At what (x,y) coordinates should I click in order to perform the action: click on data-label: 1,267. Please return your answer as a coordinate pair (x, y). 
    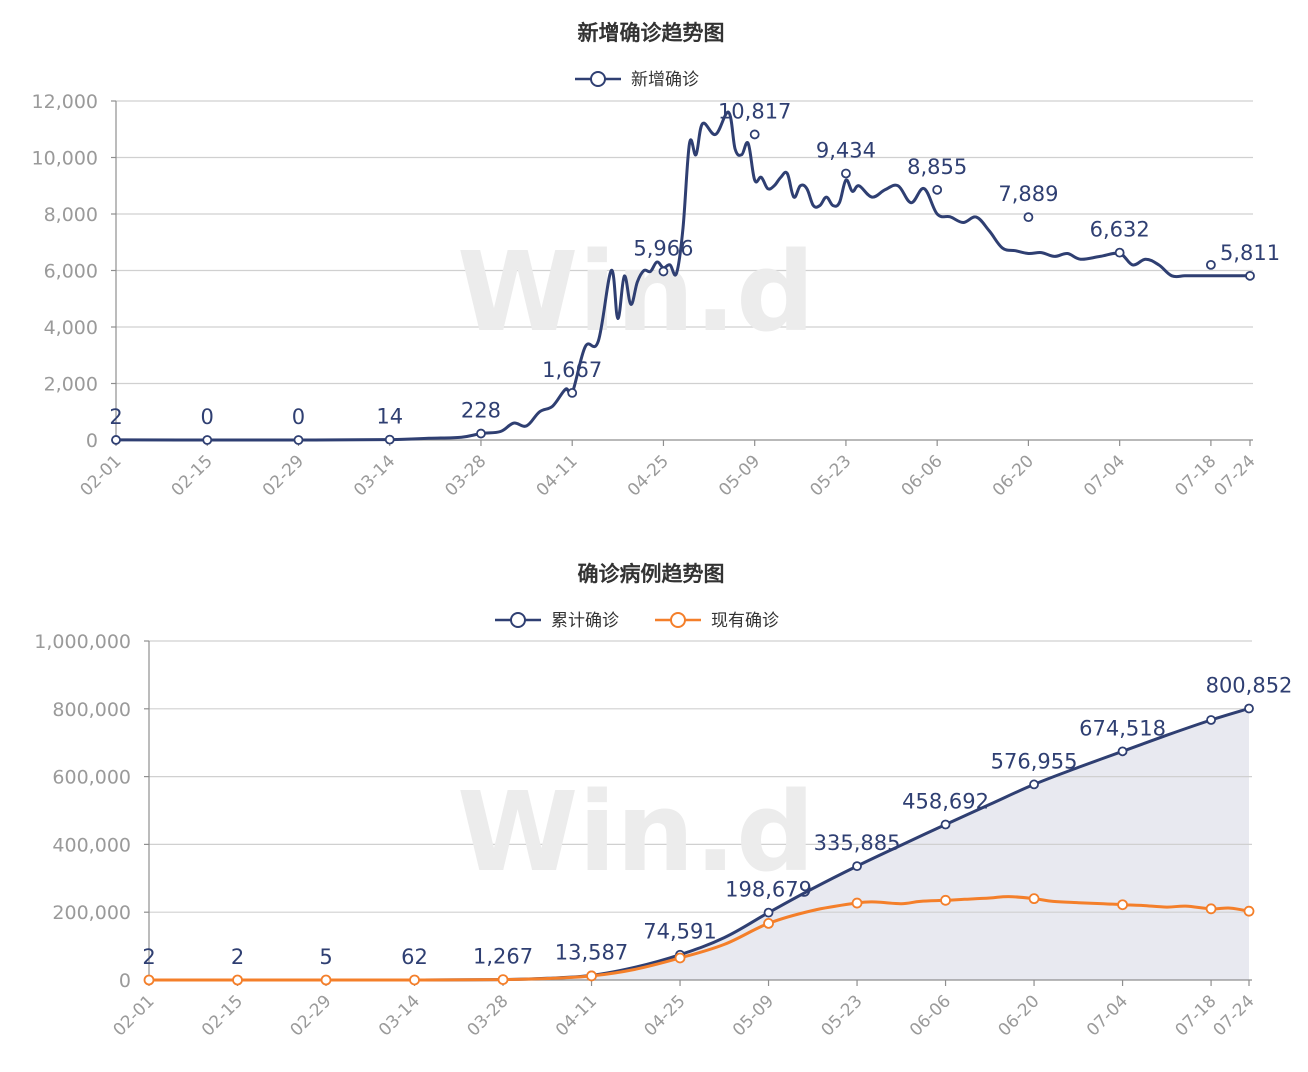
    Looking at the image, I should click on (503, 957).